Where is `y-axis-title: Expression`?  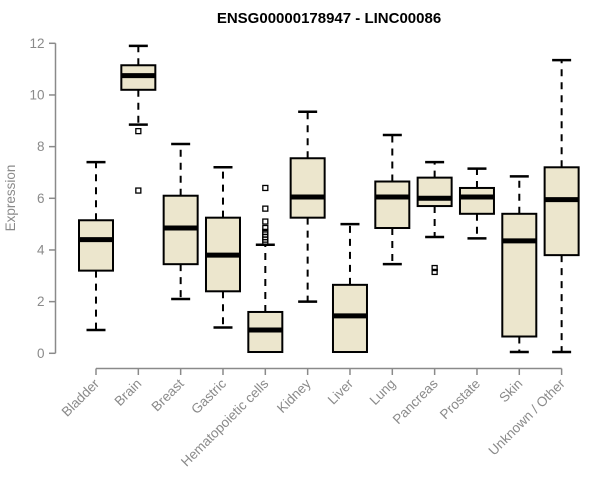 y-axis-title: Expression is located at coordinates (10, 198).